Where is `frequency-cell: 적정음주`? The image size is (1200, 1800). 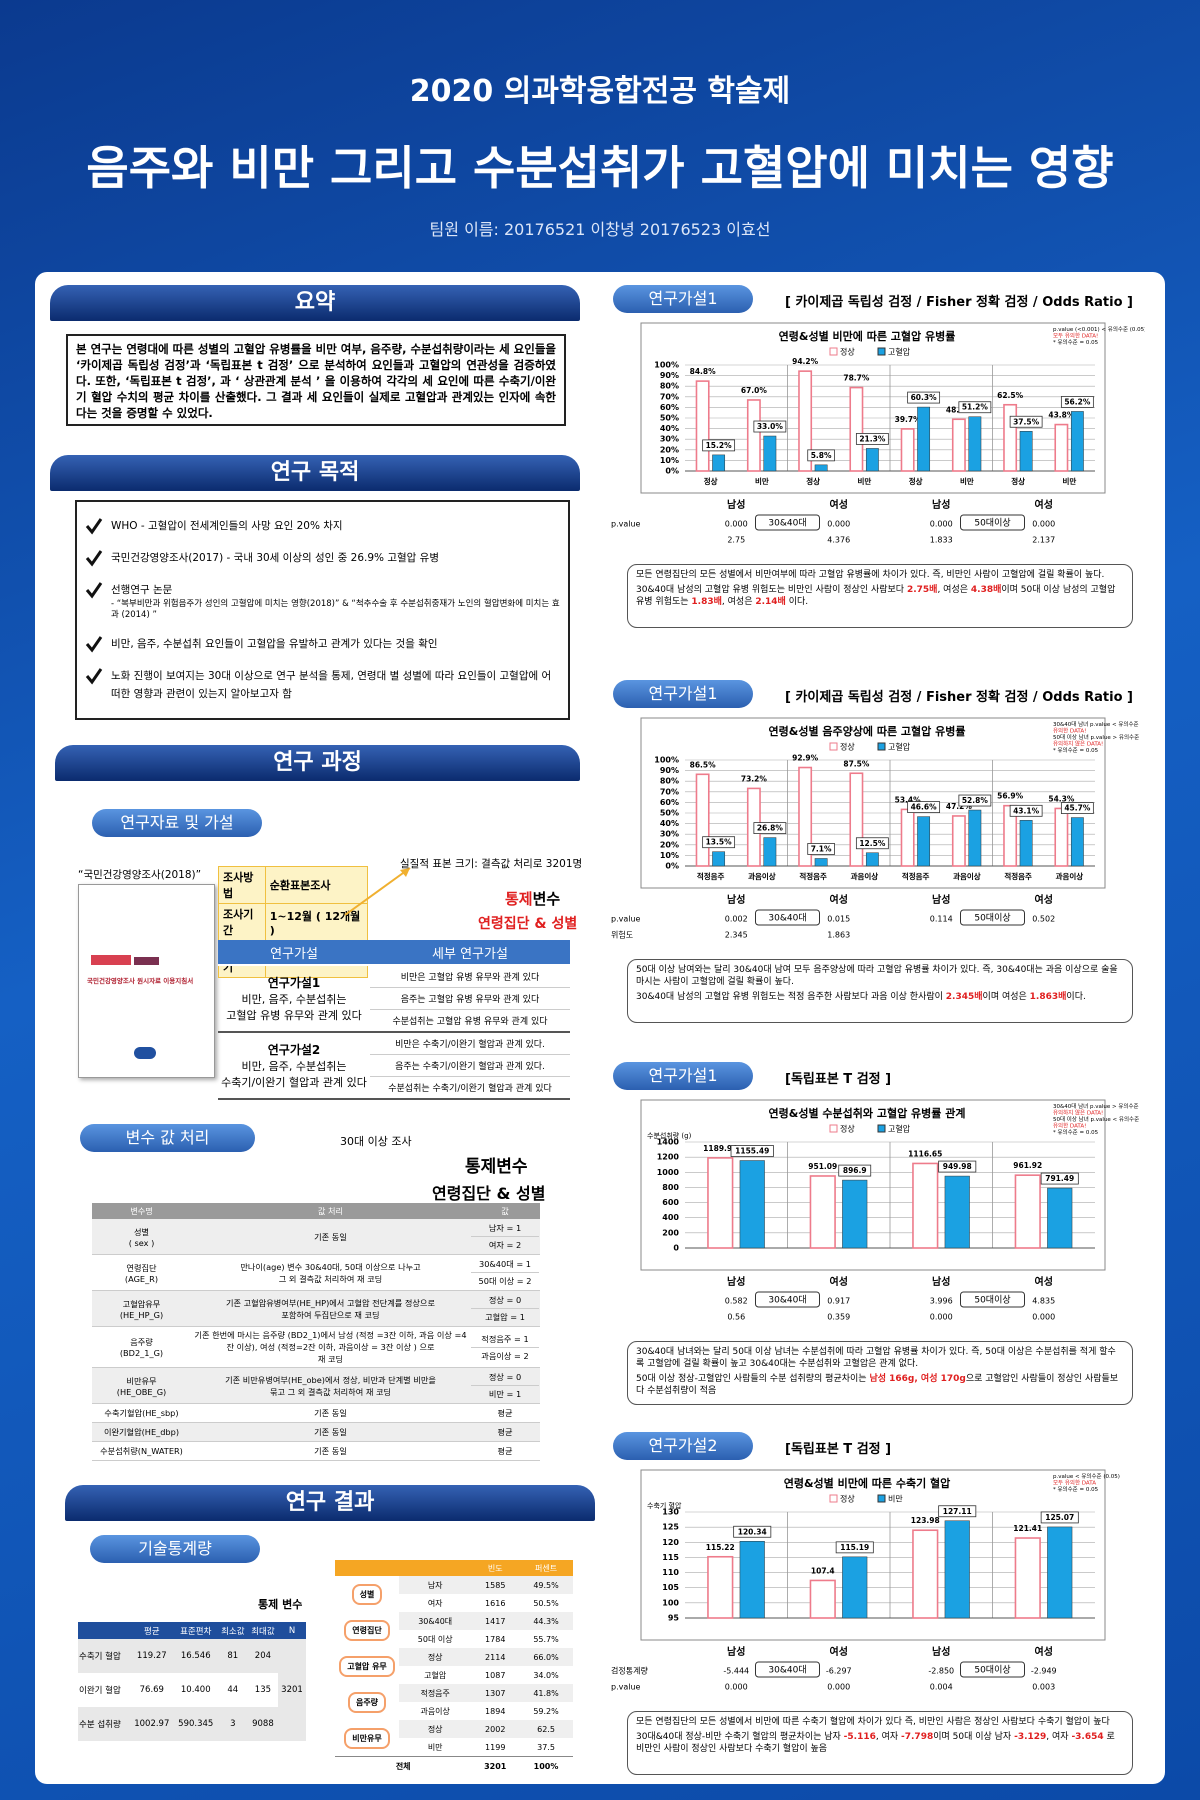
frequency-cell: 적정음주 is located at coordinates (435, 1693).